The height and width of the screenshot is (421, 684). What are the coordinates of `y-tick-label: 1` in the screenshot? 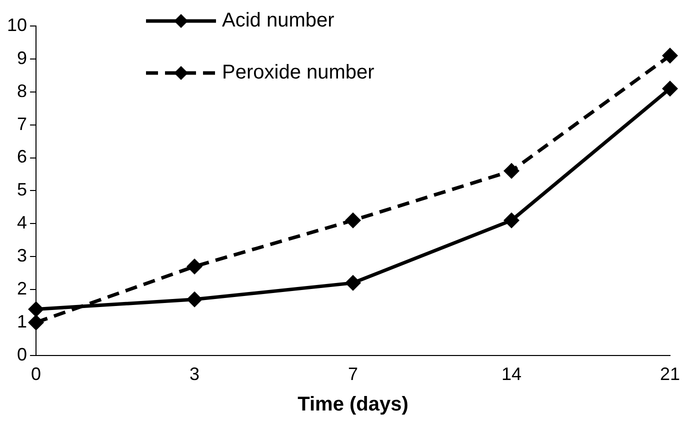 It's located at (22, 321).